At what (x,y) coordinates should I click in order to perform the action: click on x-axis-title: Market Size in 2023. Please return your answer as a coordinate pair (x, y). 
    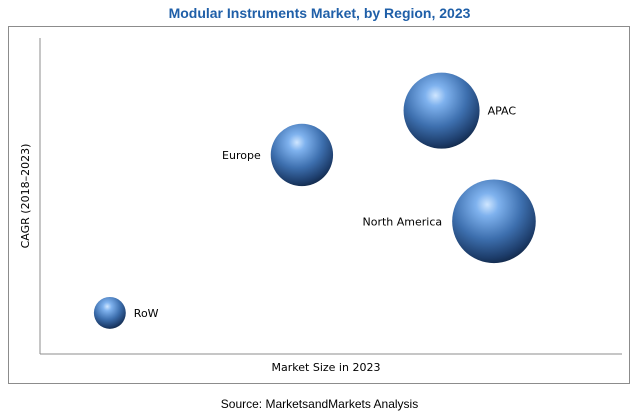
    Looking at the image, I should click on (326, 367).